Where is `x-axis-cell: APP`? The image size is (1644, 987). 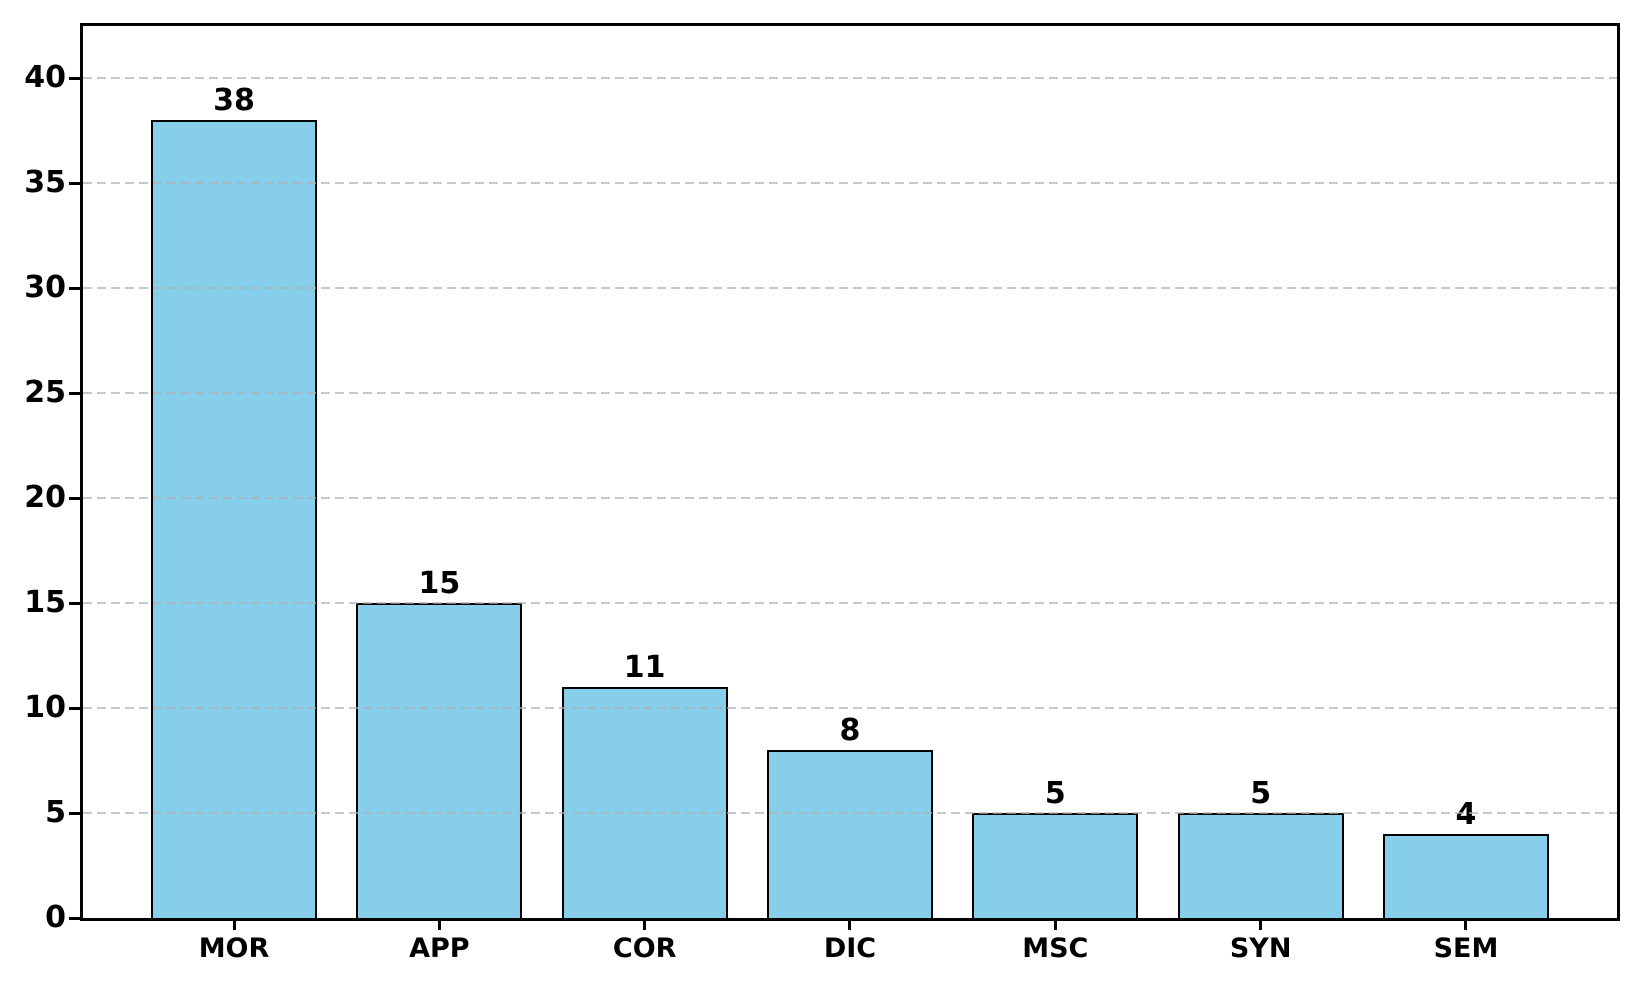 x-axis-cell: APP is located at coordinates (439, 942).